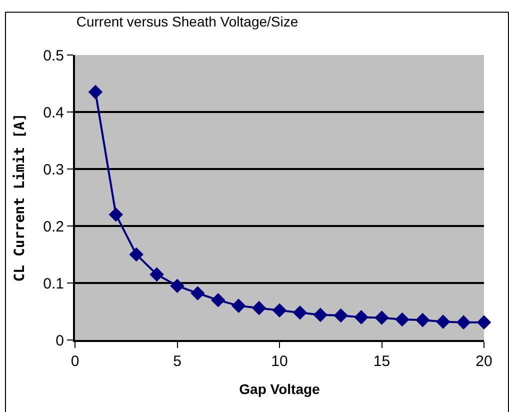 This screenshot has height=412, width=509. I want to click on x-tick-label: 15, so click(381, 361).